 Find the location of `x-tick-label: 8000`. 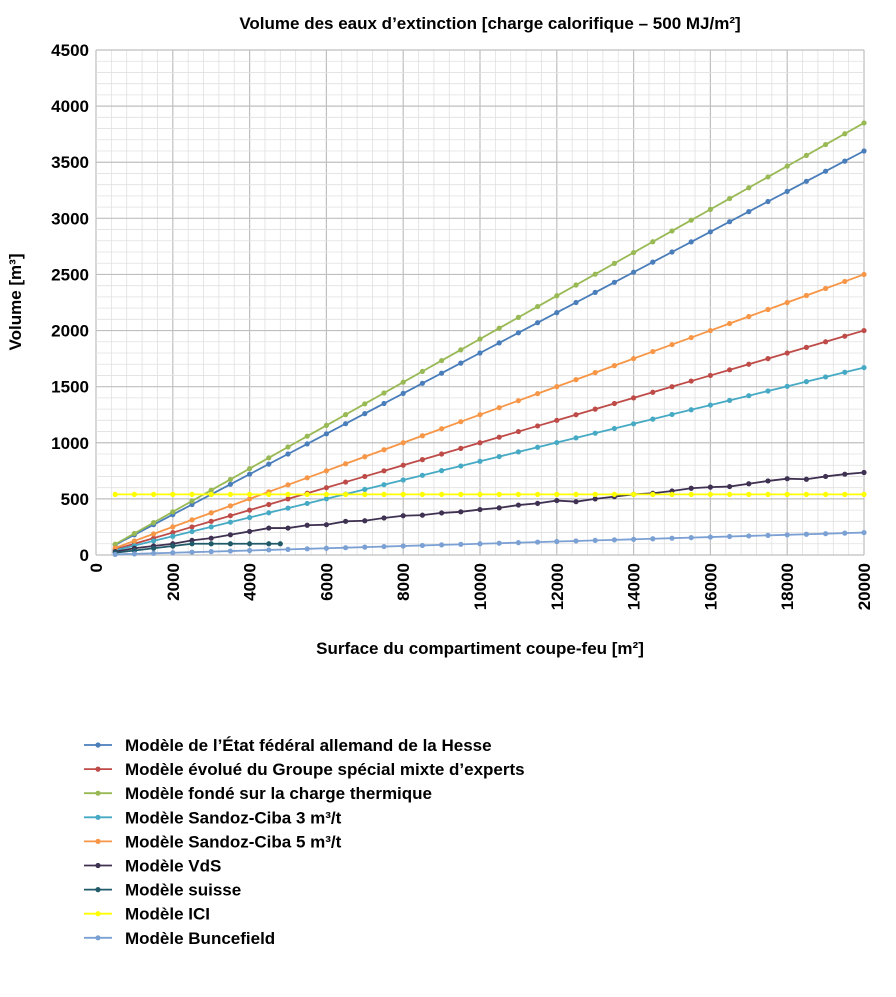

x-tick-label: 8000 is located at coordinates (403, 582).